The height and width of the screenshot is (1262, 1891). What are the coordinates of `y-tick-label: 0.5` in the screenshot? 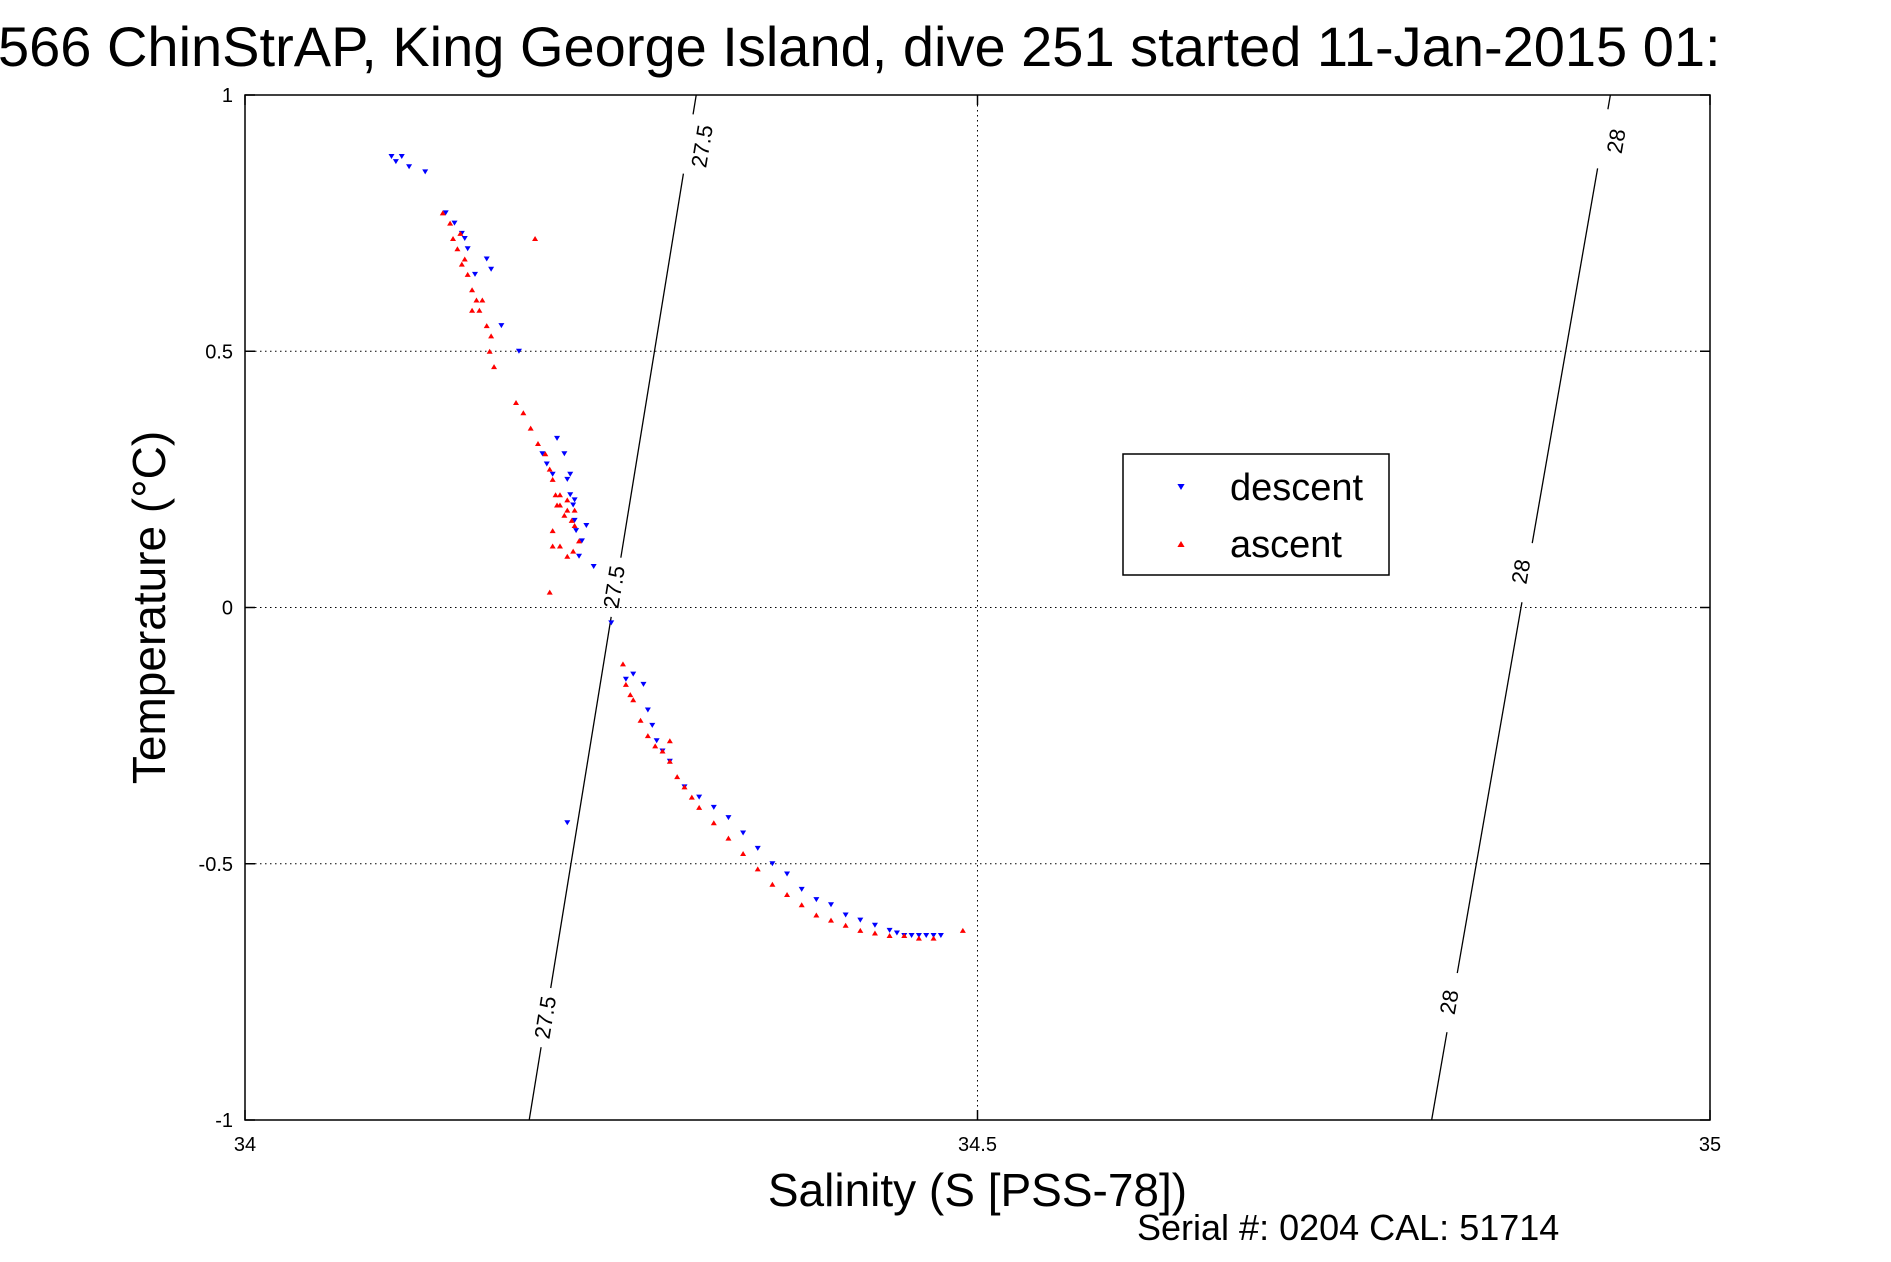 It's located at (219, 352).